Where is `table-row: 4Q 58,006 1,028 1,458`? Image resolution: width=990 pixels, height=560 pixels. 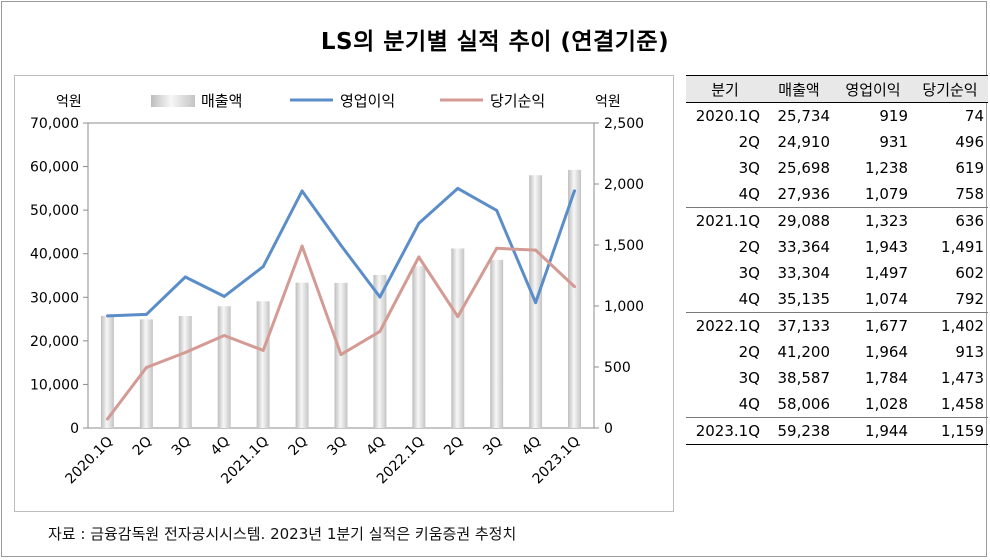 table-row: 4Q 58,006 1,028 1,458 is located at coordinates (837, 404).